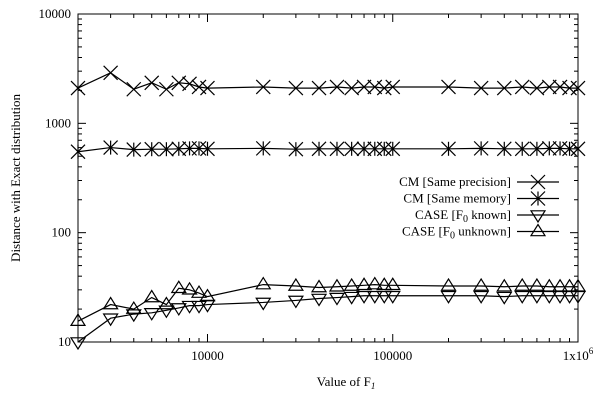 Image resolution: width=597 pixels, height=396 pixels. What do you see at coordinates (346, 382) in the screenshot?
I see `x-axis-title: Value of F1` at bounding box center [346, 382].